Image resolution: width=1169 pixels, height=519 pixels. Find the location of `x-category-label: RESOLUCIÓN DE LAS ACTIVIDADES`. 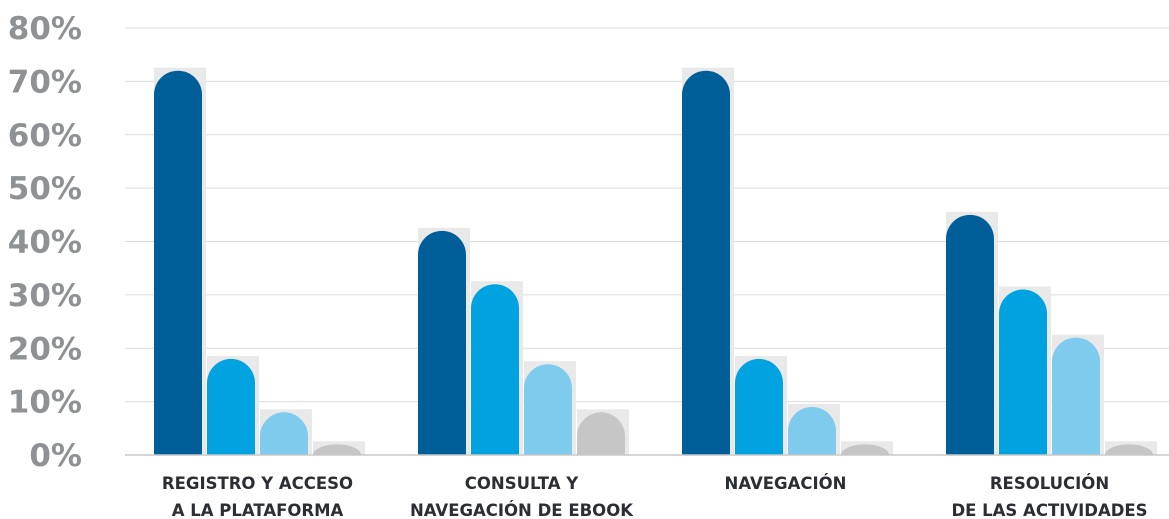

x-category-label: RESOLUCIÓN DE LAS ACTIVIDADES is located at coordinates (1049, 496).